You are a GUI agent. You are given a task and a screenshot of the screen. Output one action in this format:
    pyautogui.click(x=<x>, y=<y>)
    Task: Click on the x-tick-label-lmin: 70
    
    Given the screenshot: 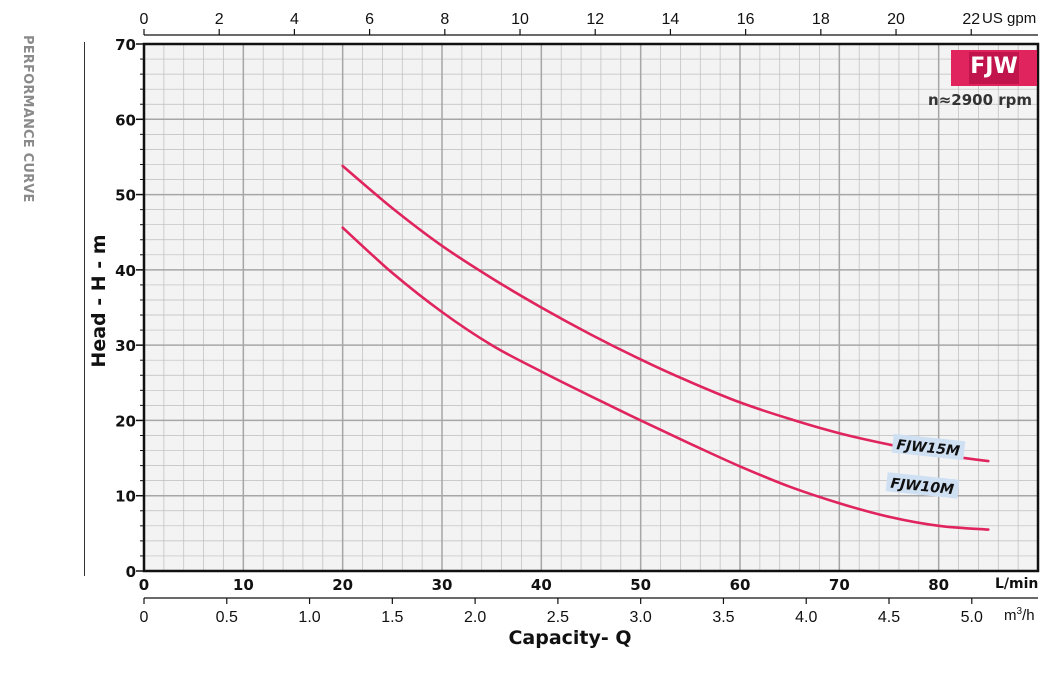 What is the action you would take?
    pyautogui.click(x=839, y=585)
    